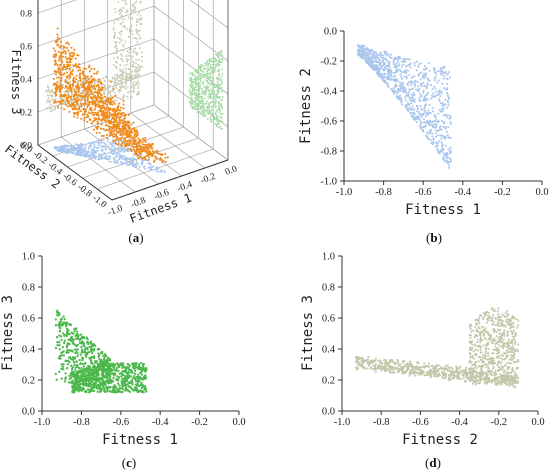  Describe the element at coordinates (462, 192) in the screenshot. I see `x-tick-label: -0.4` at that location.